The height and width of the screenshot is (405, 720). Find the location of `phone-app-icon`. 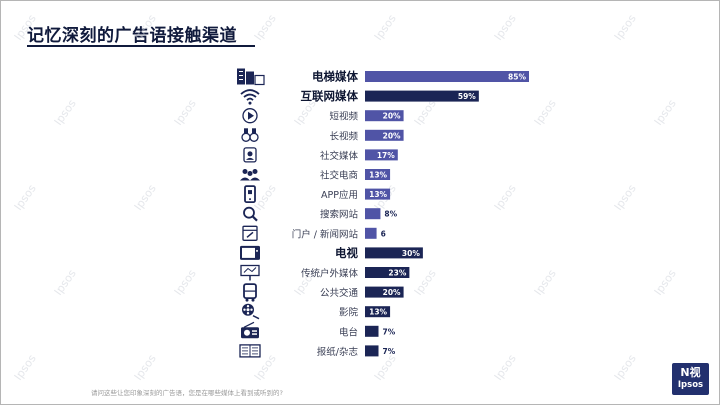

phone-app-icon is located at coordinates (250, 194).